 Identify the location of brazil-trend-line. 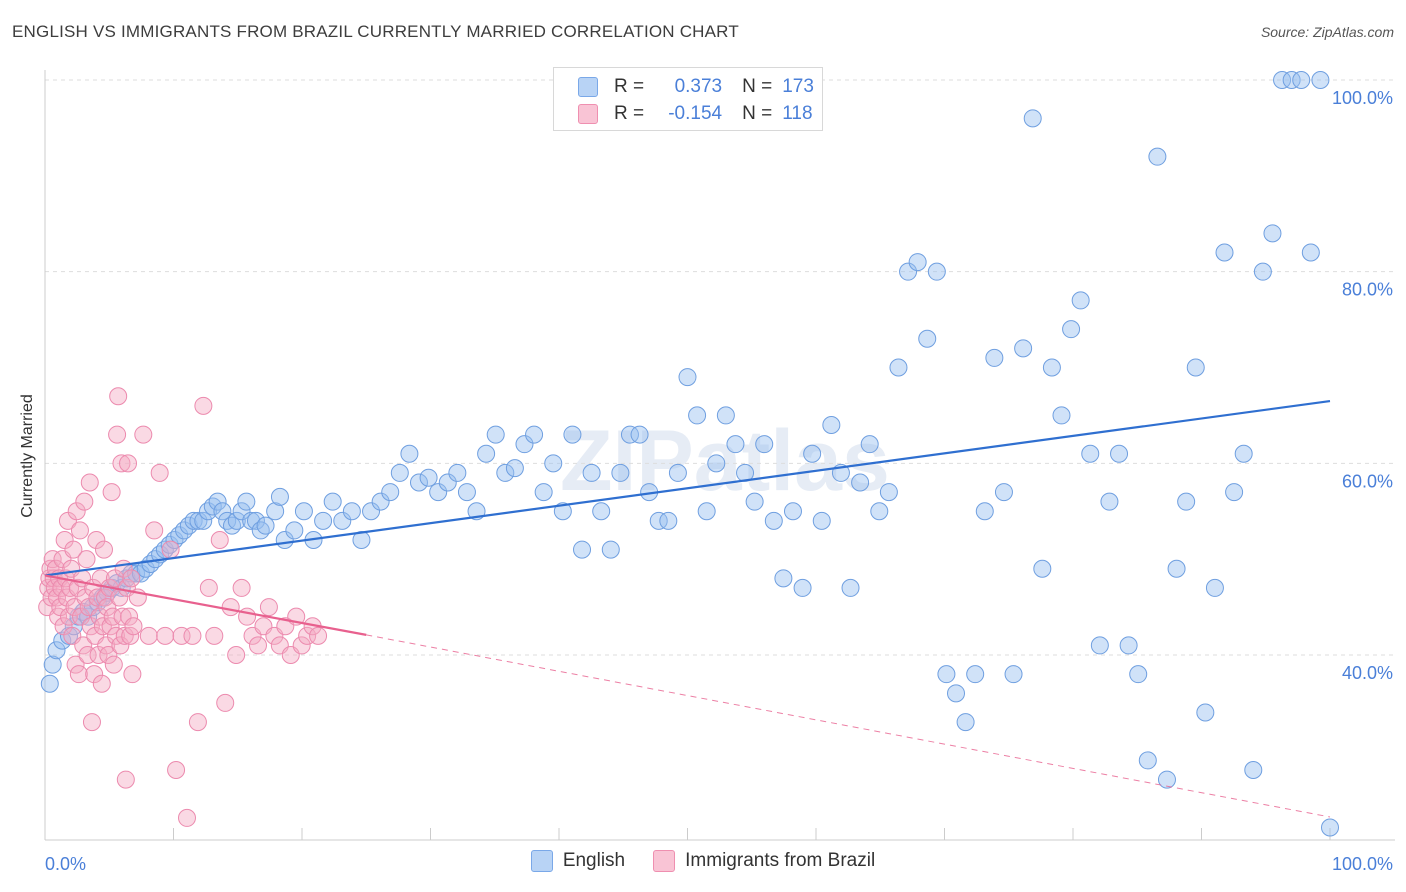
(205, 605).